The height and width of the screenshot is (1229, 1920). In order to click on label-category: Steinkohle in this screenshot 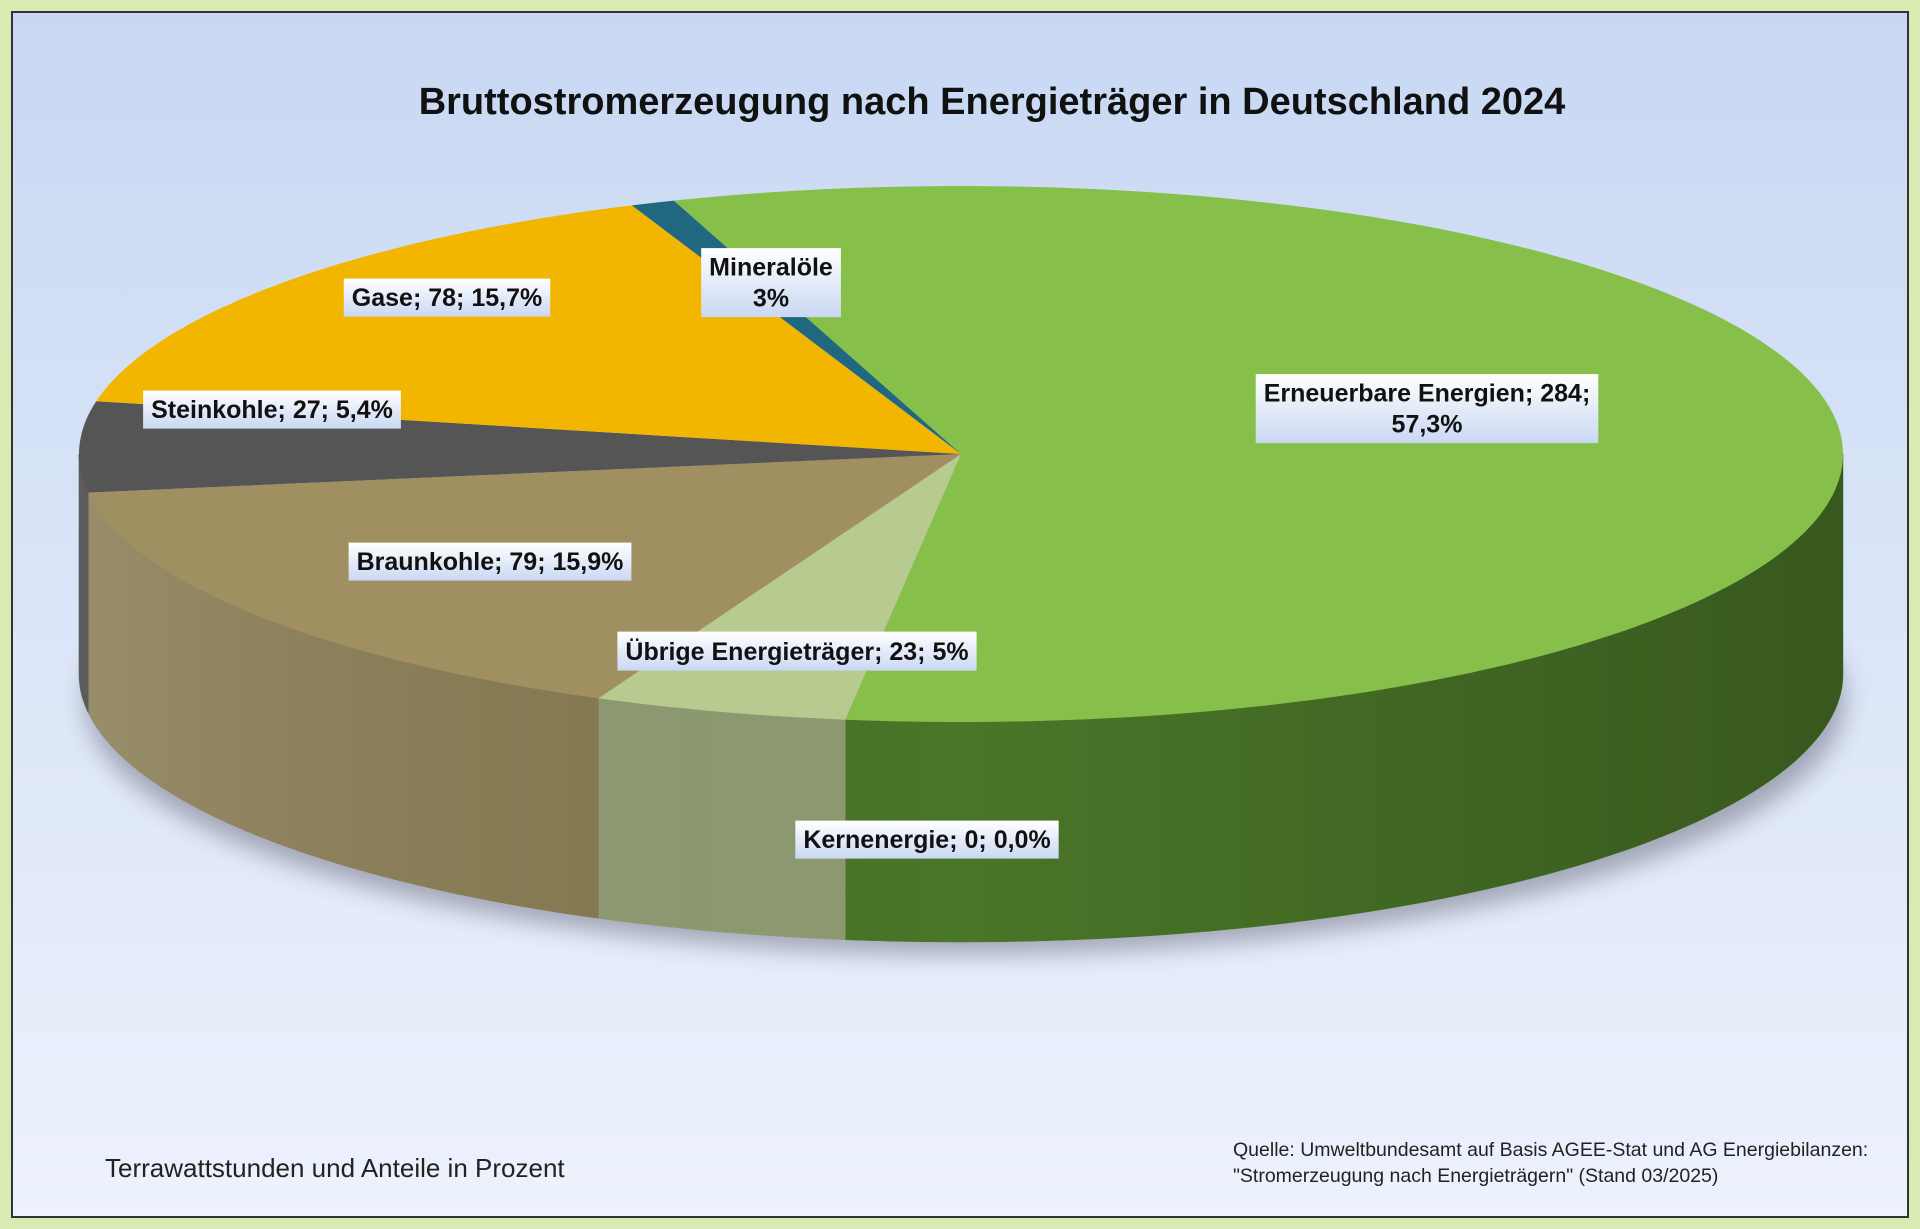, I will do `click(214, 410)`.